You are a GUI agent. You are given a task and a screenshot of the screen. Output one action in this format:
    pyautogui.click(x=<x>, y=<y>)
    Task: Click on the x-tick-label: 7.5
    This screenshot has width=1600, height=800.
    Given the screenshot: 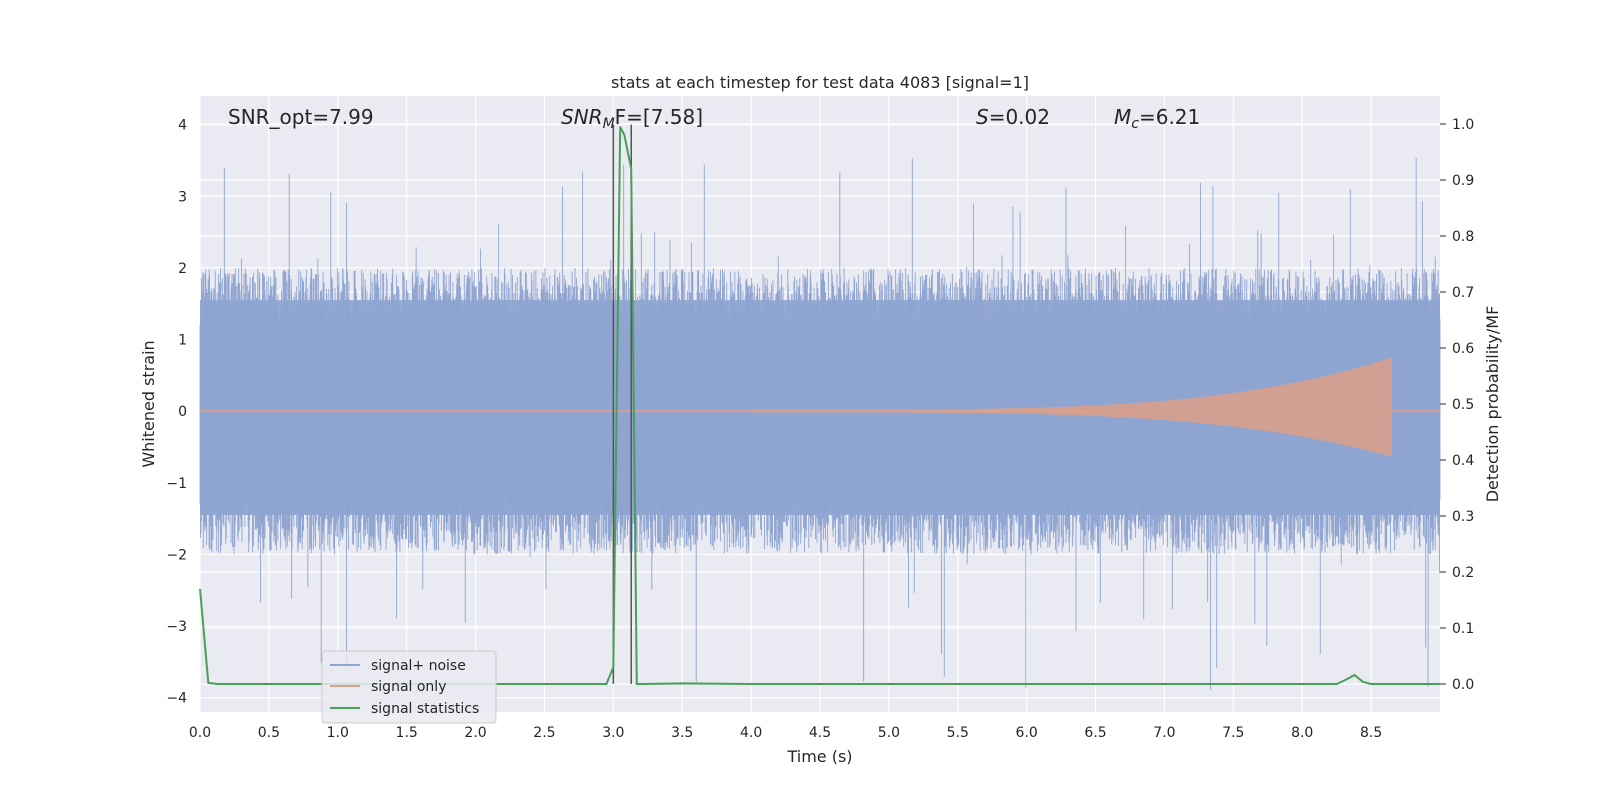 What is the action you would take?
    pyautogui.click(x=1233, y=733)
    